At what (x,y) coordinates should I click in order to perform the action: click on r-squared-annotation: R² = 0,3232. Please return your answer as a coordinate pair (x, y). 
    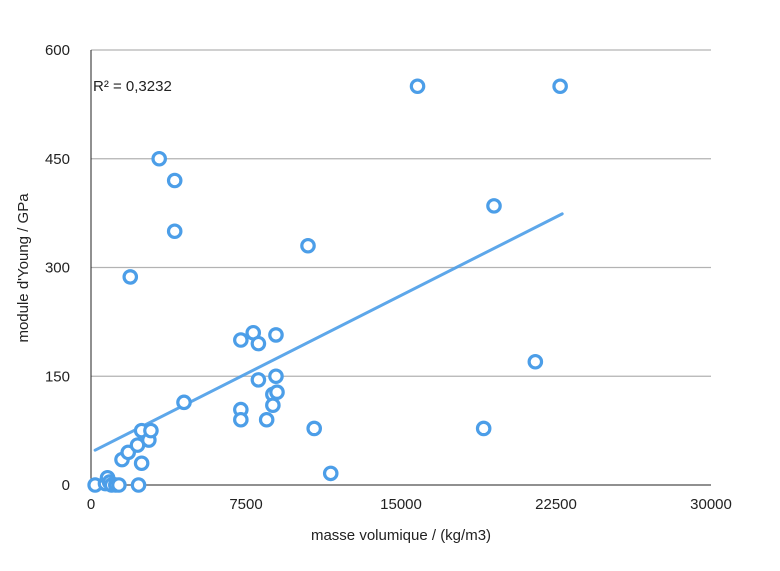
    Looking at the image, I should click on (132, 86).